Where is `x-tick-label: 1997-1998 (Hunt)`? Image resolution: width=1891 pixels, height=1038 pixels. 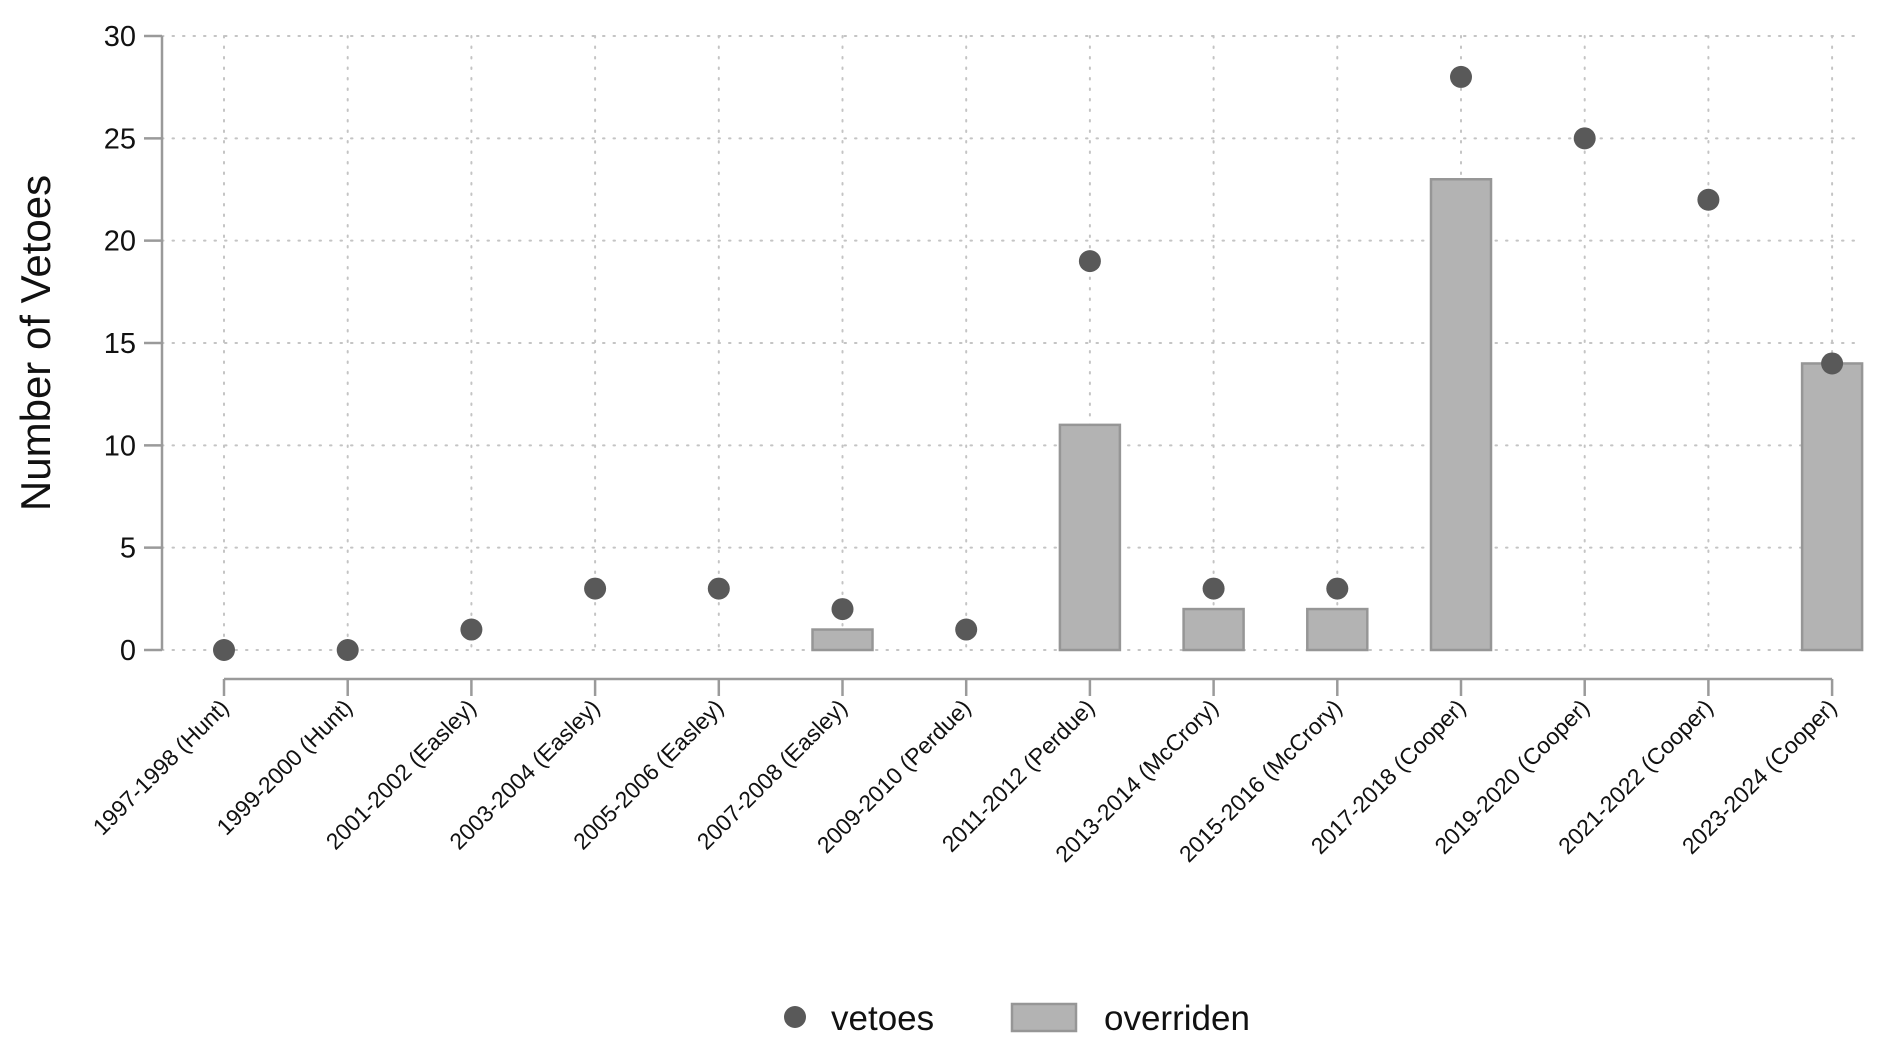 x-tick-label: 1997-1998 (Hunt) is located at coordinates (161, 767).